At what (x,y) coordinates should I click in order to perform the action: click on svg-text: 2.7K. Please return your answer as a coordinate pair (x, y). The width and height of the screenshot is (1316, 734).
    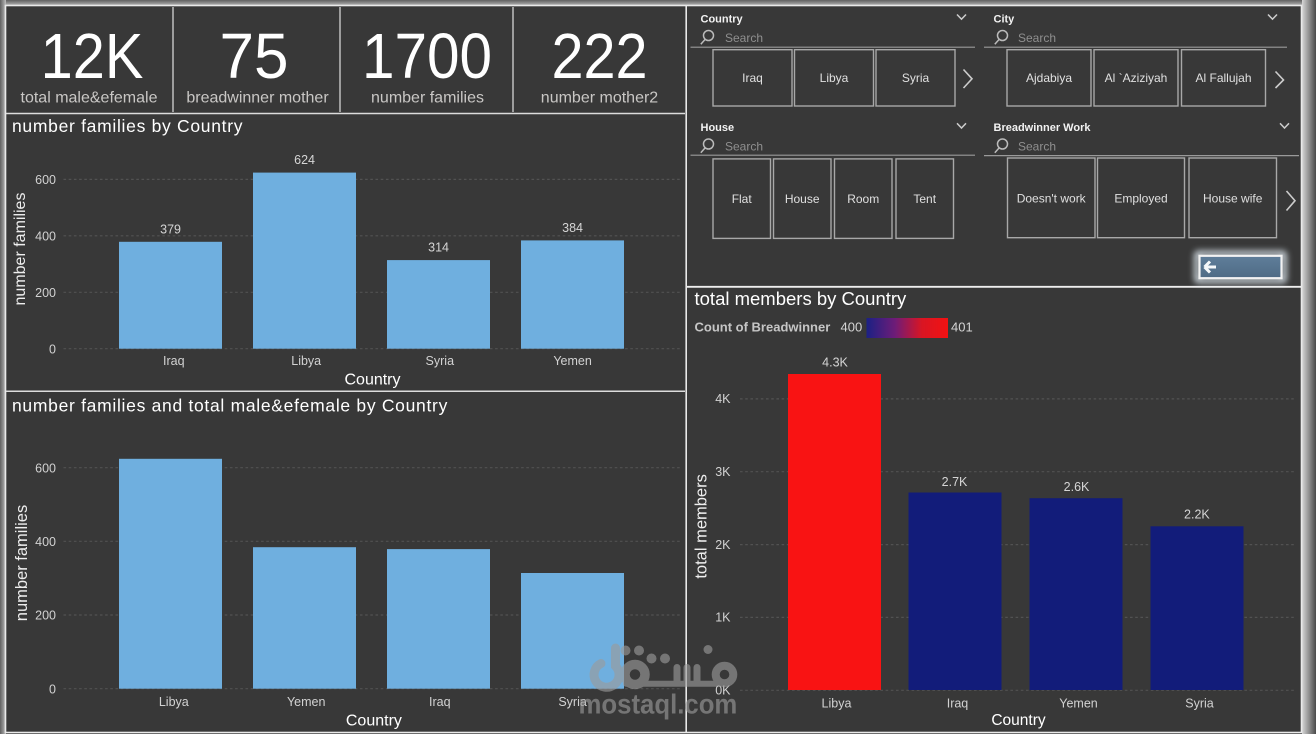
    Looking at the image, I should click on (955, 482).